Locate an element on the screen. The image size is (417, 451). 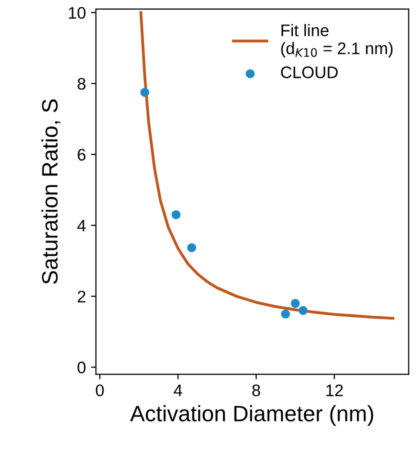
x-tick-label: 0 is located at coordinates (100, 390).